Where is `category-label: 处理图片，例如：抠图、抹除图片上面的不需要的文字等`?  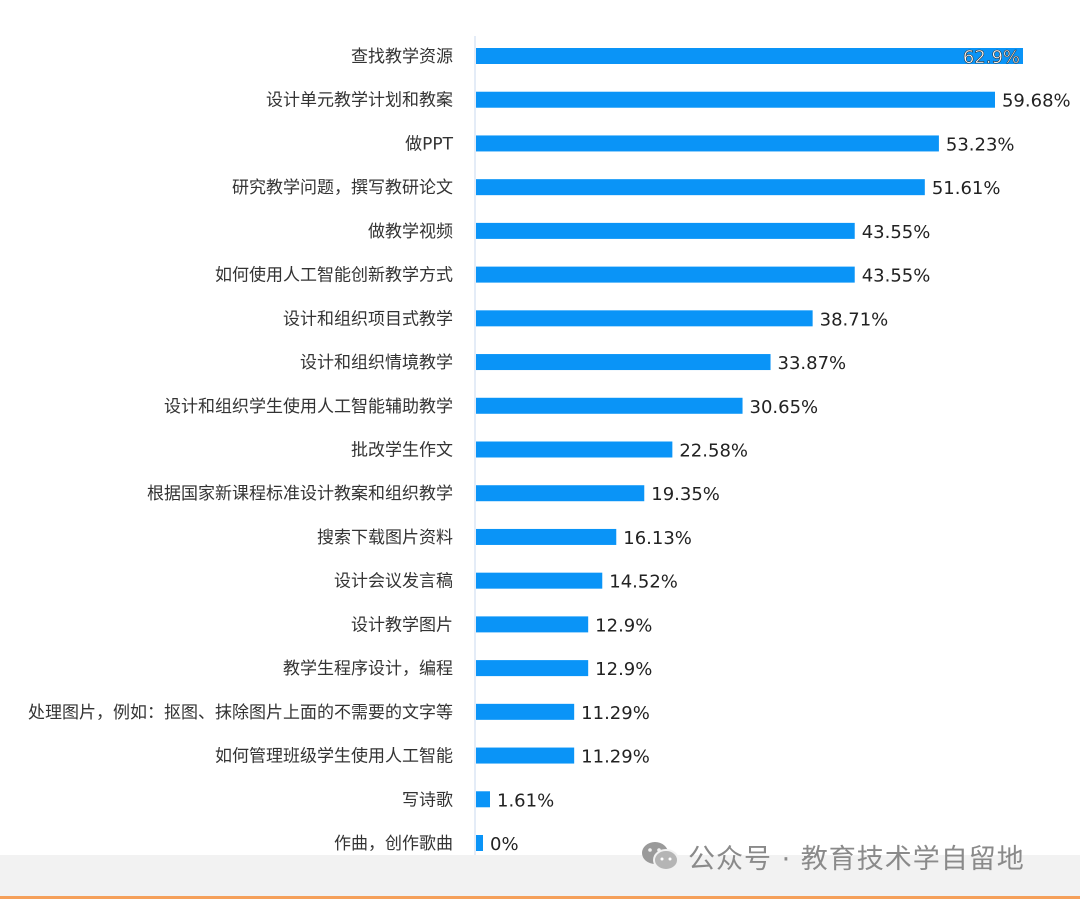
category-label: 处理图片，例如：抠图、抹除图片上面的不需要的文字等 is located at coordinates (240, 713).